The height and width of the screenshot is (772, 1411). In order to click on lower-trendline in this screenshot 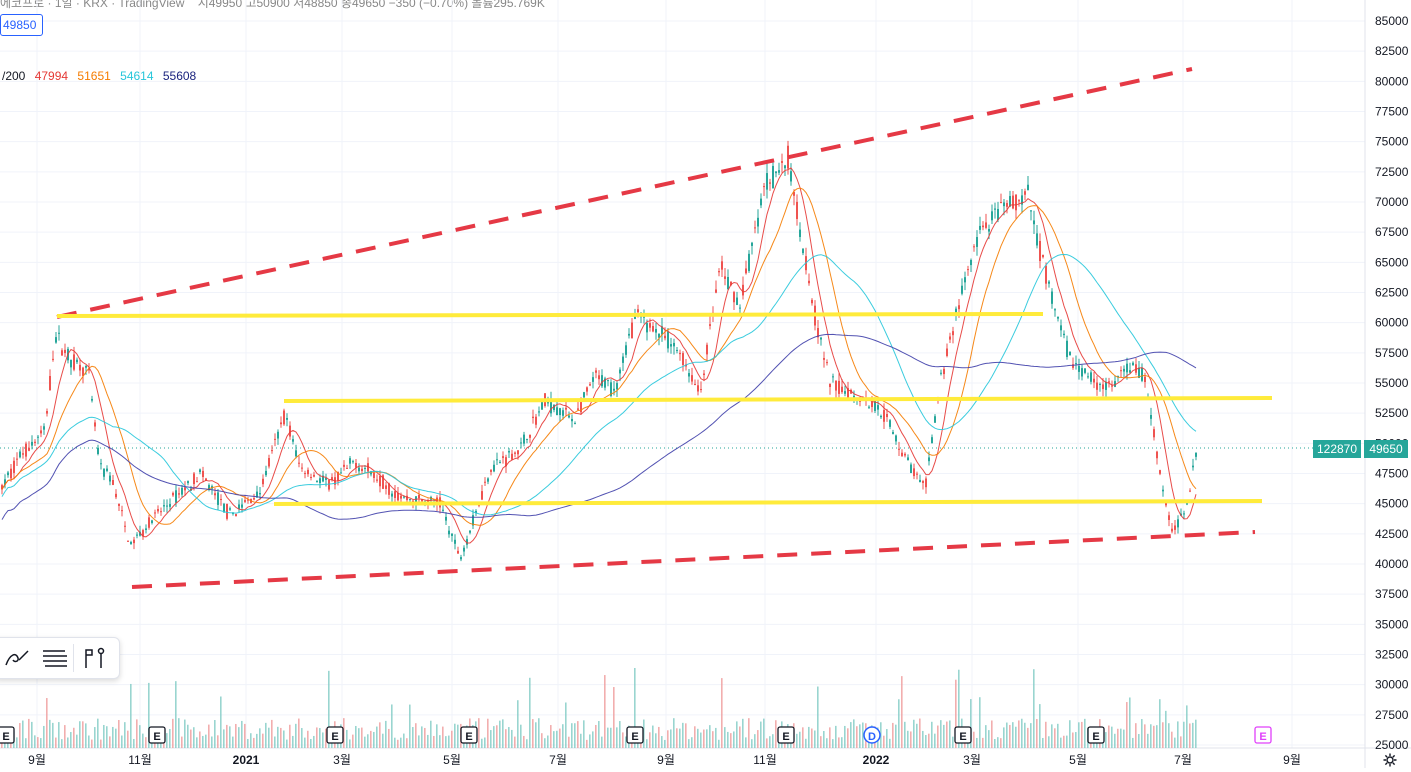, I will do `click(693, 559)`.